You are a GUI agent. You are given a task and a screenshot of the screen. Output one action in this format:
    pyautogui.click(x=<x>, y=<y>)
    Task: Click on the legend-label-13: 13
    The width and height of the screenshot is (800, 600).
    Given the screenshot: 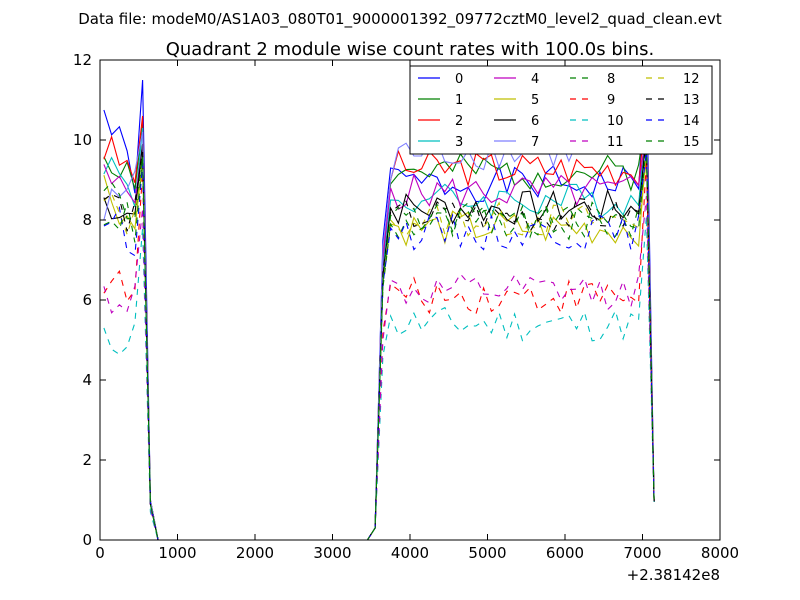 What is the action you would take?
    pyautogui.click(x=691, y=100)
    